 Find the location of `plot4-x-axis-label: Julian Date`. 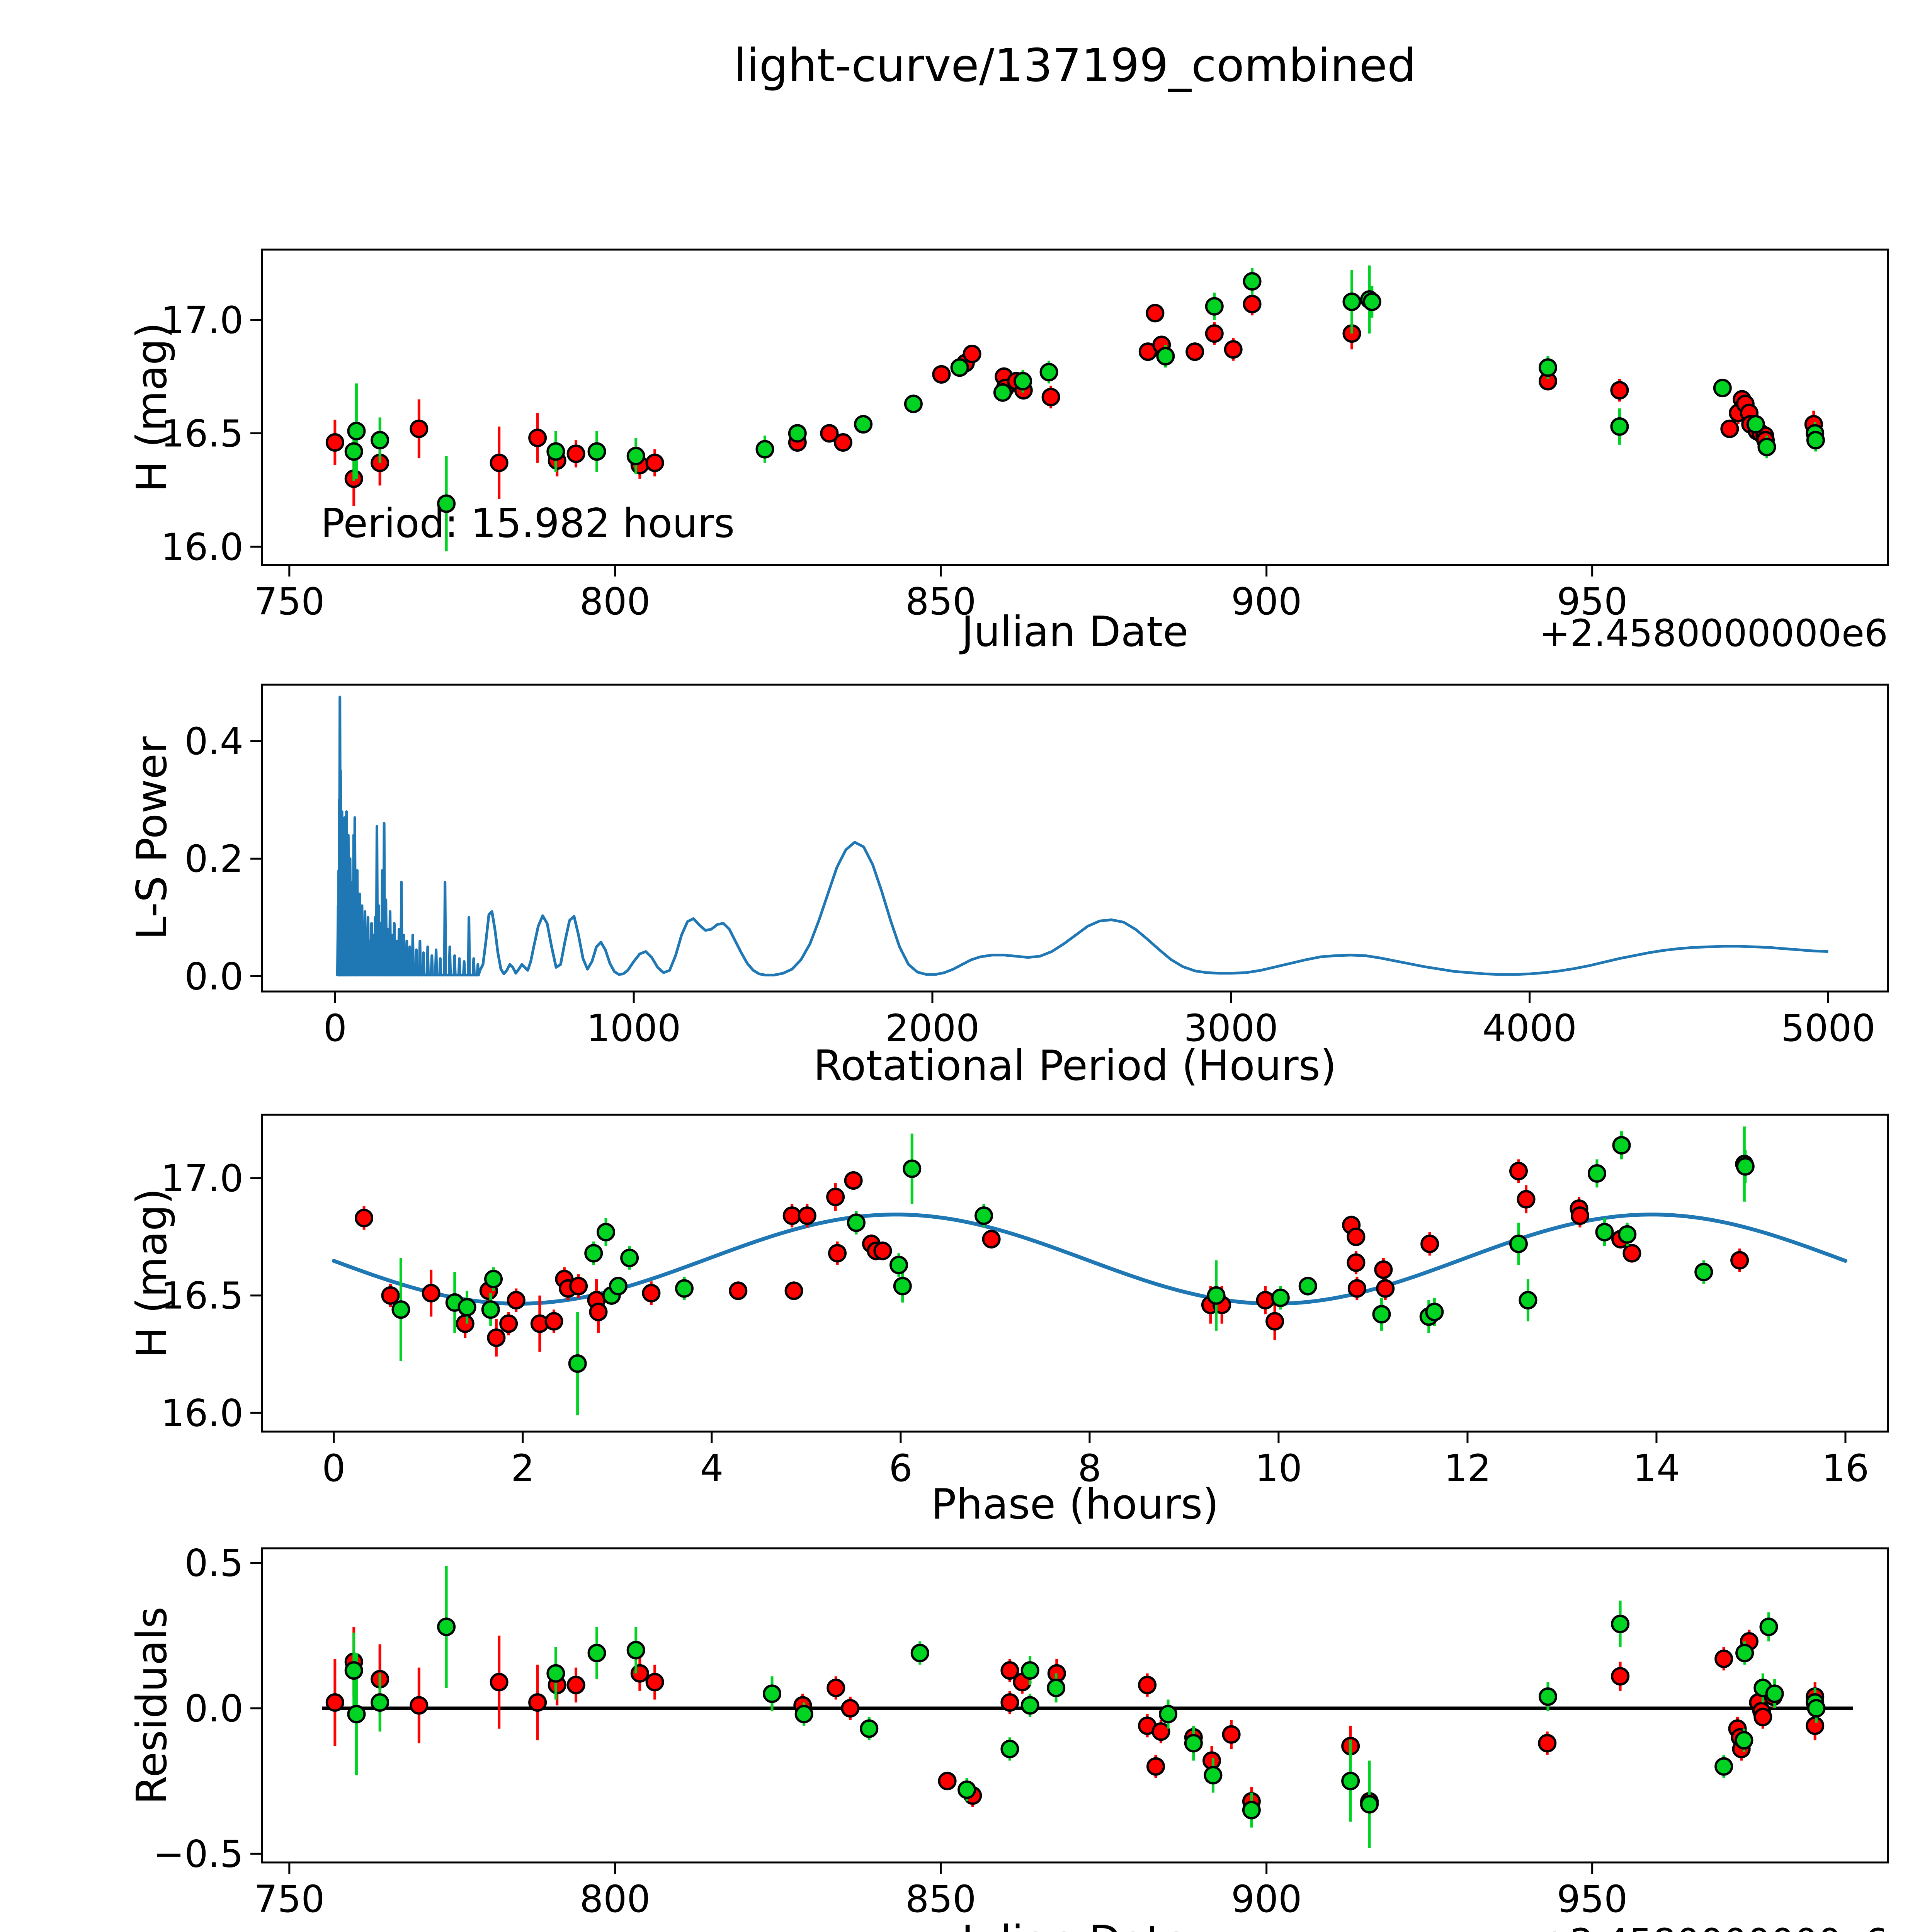

plot4-x-axis-label: Julian Date is located at coordinates (1073, 1925).